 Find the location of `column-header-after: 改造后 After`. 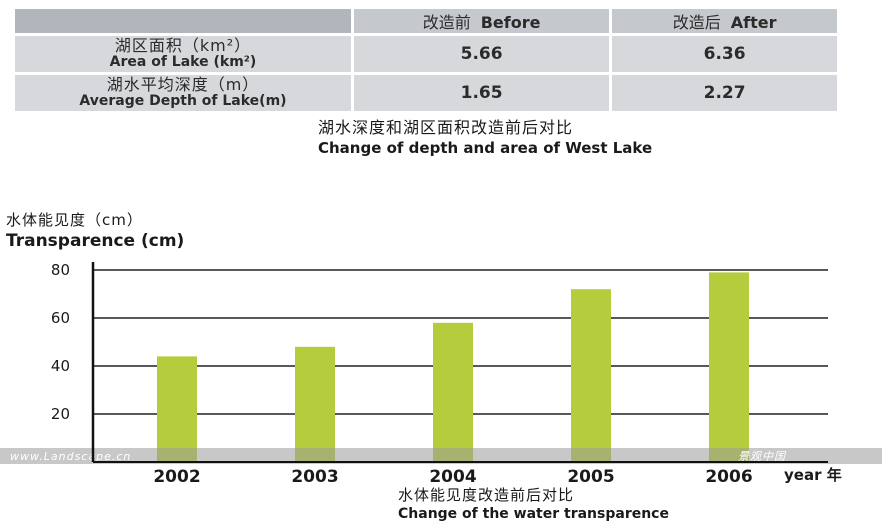

column-header-after: 改造后 After is located at coordinates (724, 21).